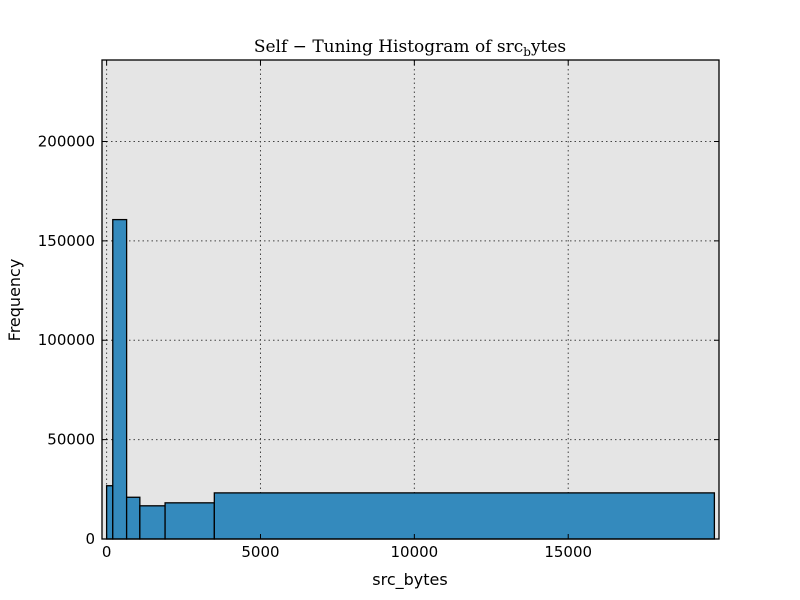 The height and width of the screenshot is (600, 800). Describe the element at coordinates (14, 300) in the screenshot. I see `y-axis-label: Frequency` at that location.